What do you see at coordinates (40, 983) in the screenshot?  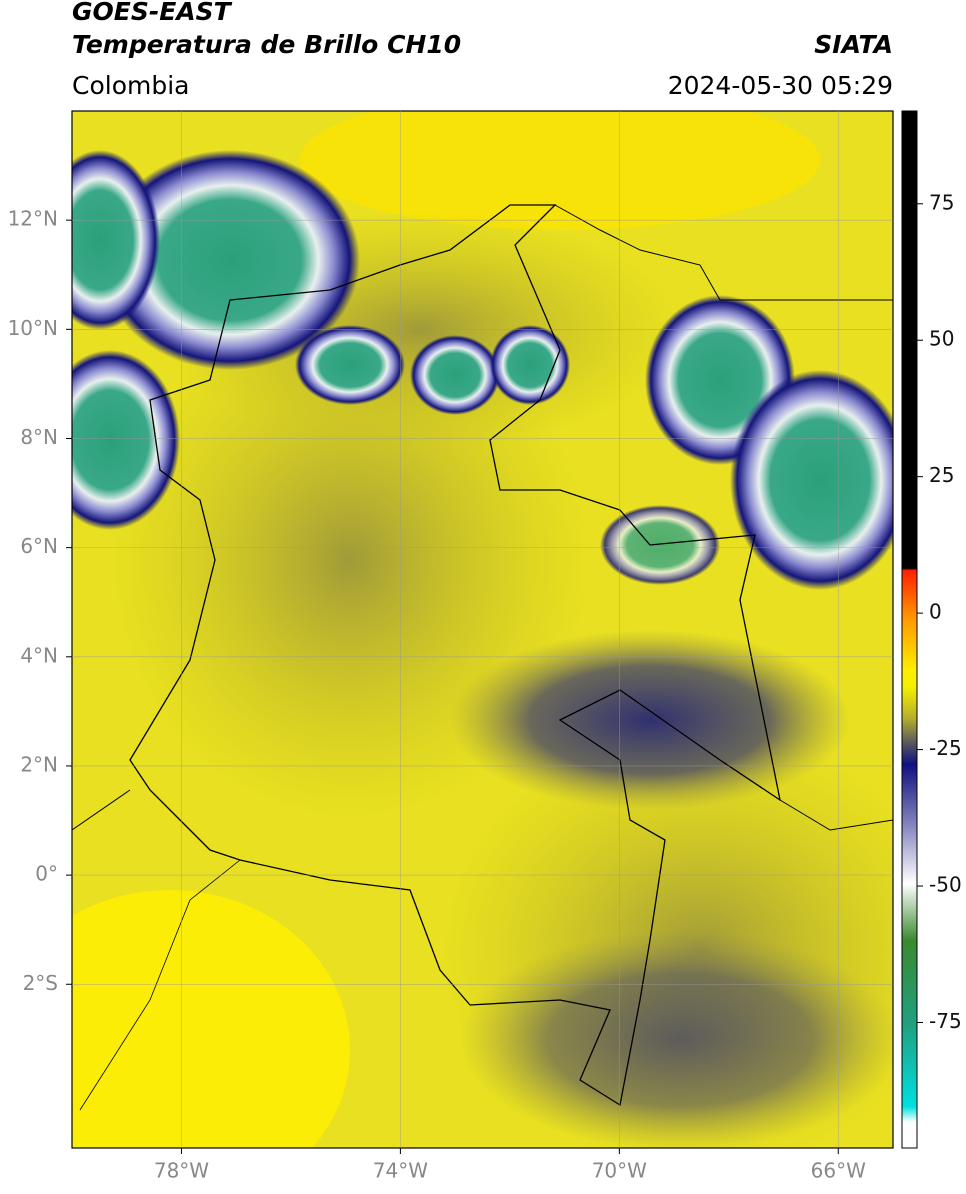 I see `y-tick-label: 2°S` at bounding box center [40, 983].